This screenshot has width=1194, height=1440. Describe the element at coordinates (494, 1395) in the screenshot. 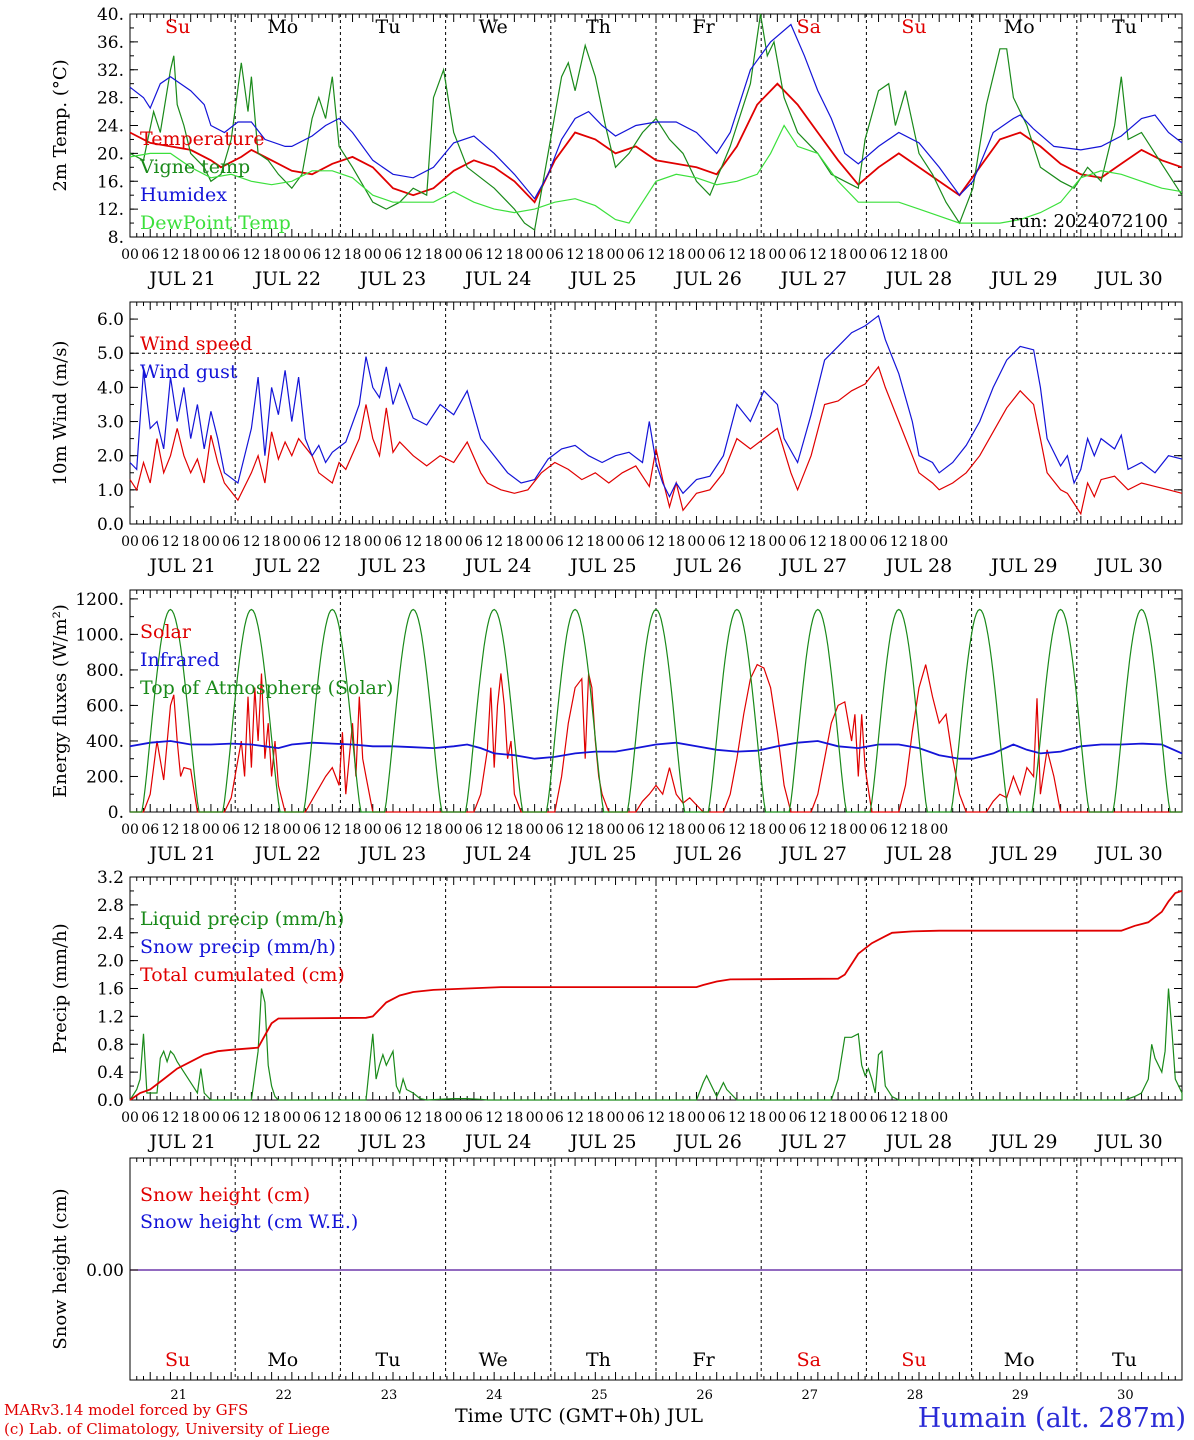

I see `day-number: 24` at that location.